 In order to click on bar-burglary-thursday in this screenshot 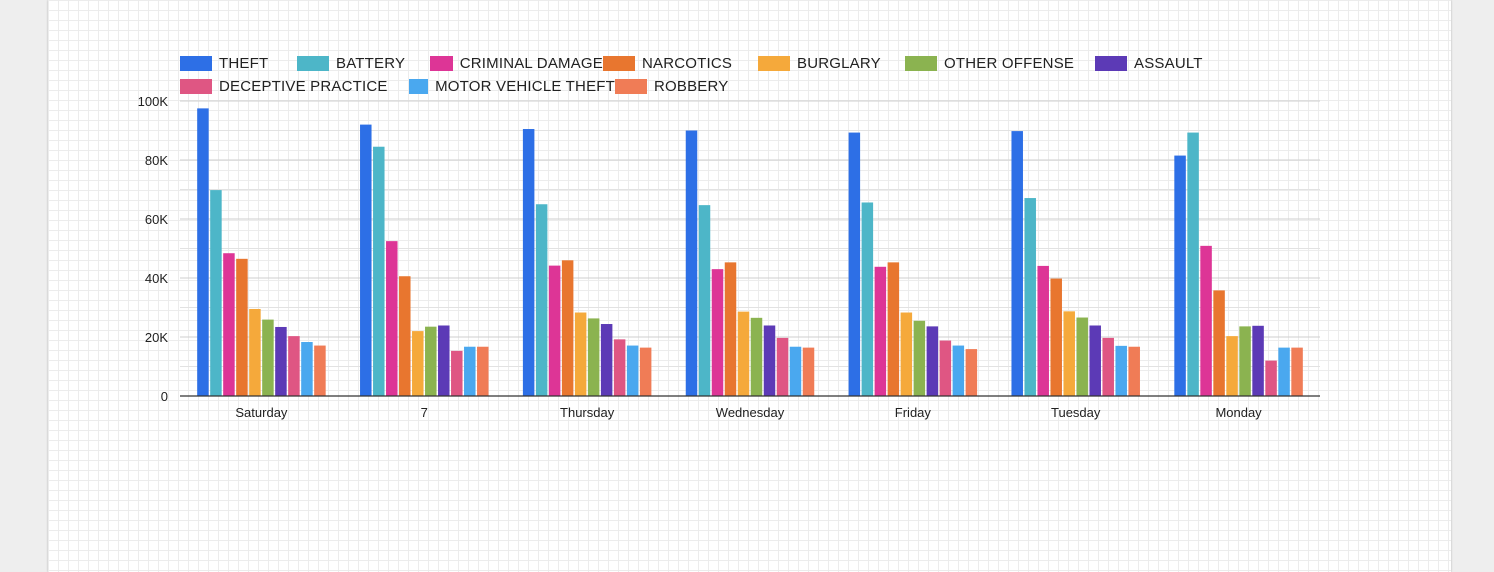, I will do `click(580, 354)`.